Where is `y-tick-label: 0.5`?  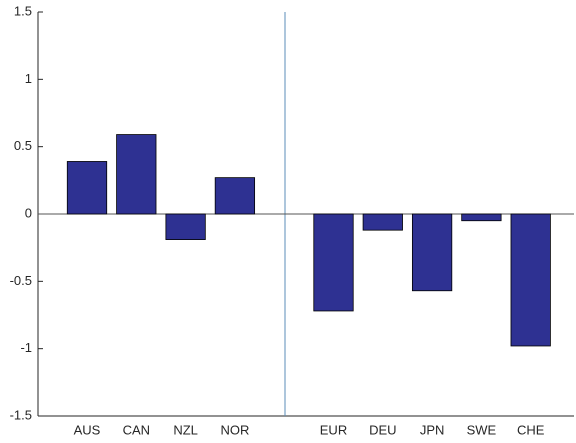 y-tick-label: 0.5 is located at coordinates (23, 145).